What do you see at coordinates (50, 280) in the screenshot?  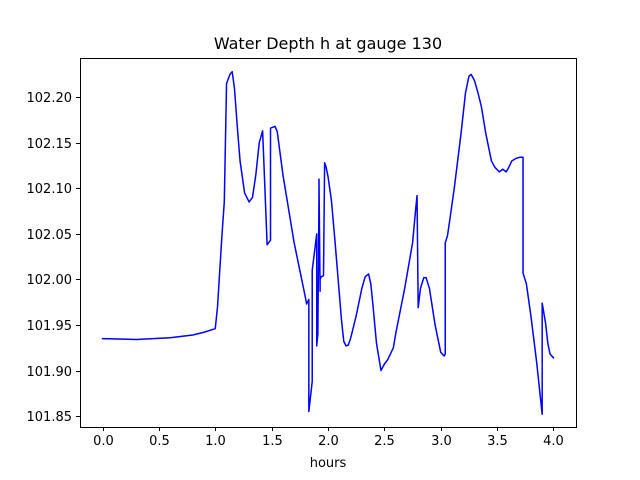 I see `y-tick-label: 102.00` at bounding box center [50, 280].